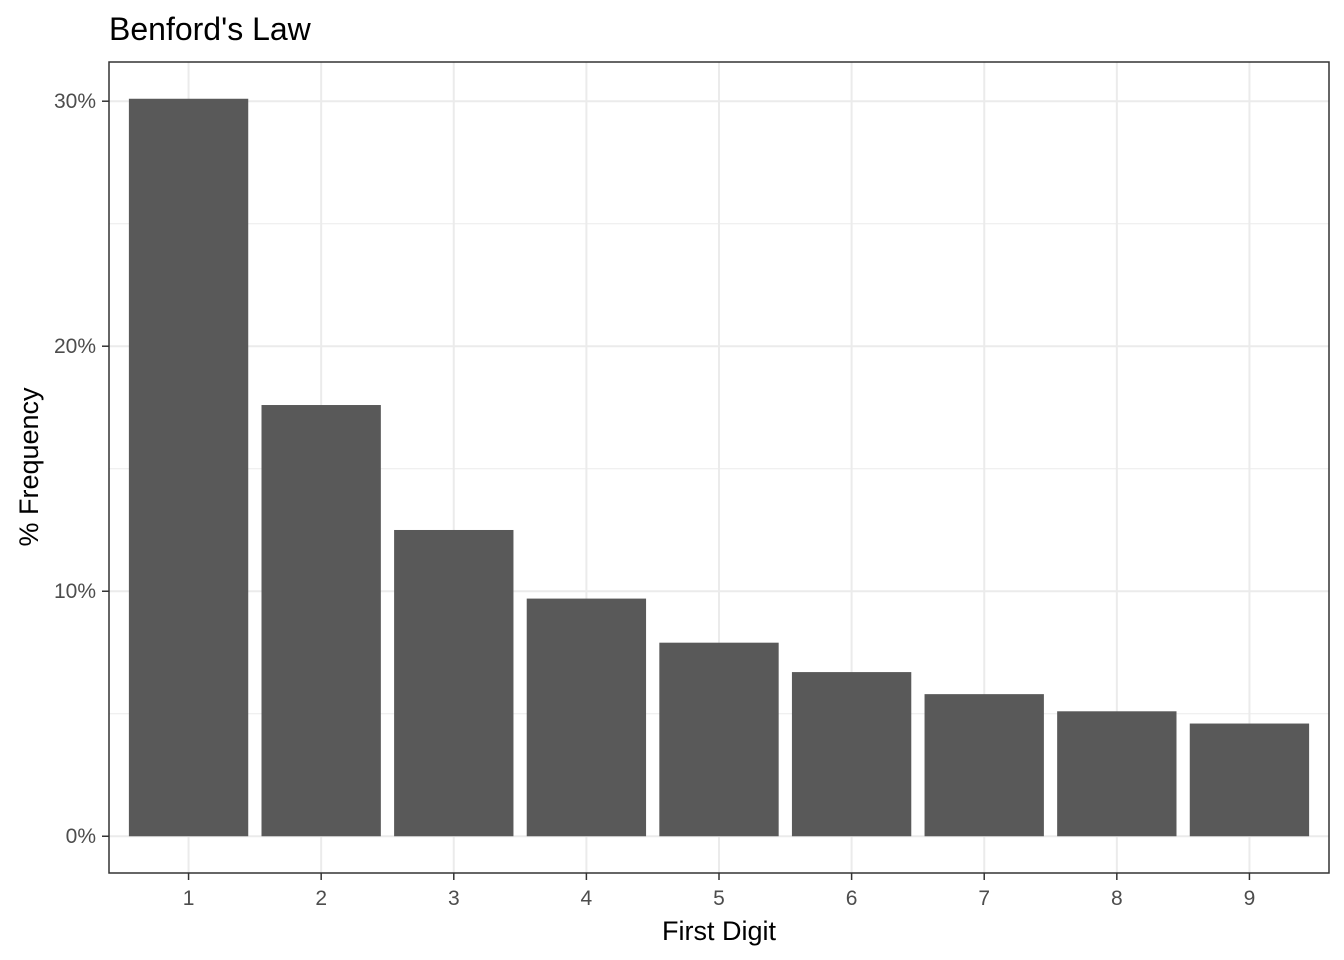  I want to click on y-tick-label: 20%, so click(75, 346).